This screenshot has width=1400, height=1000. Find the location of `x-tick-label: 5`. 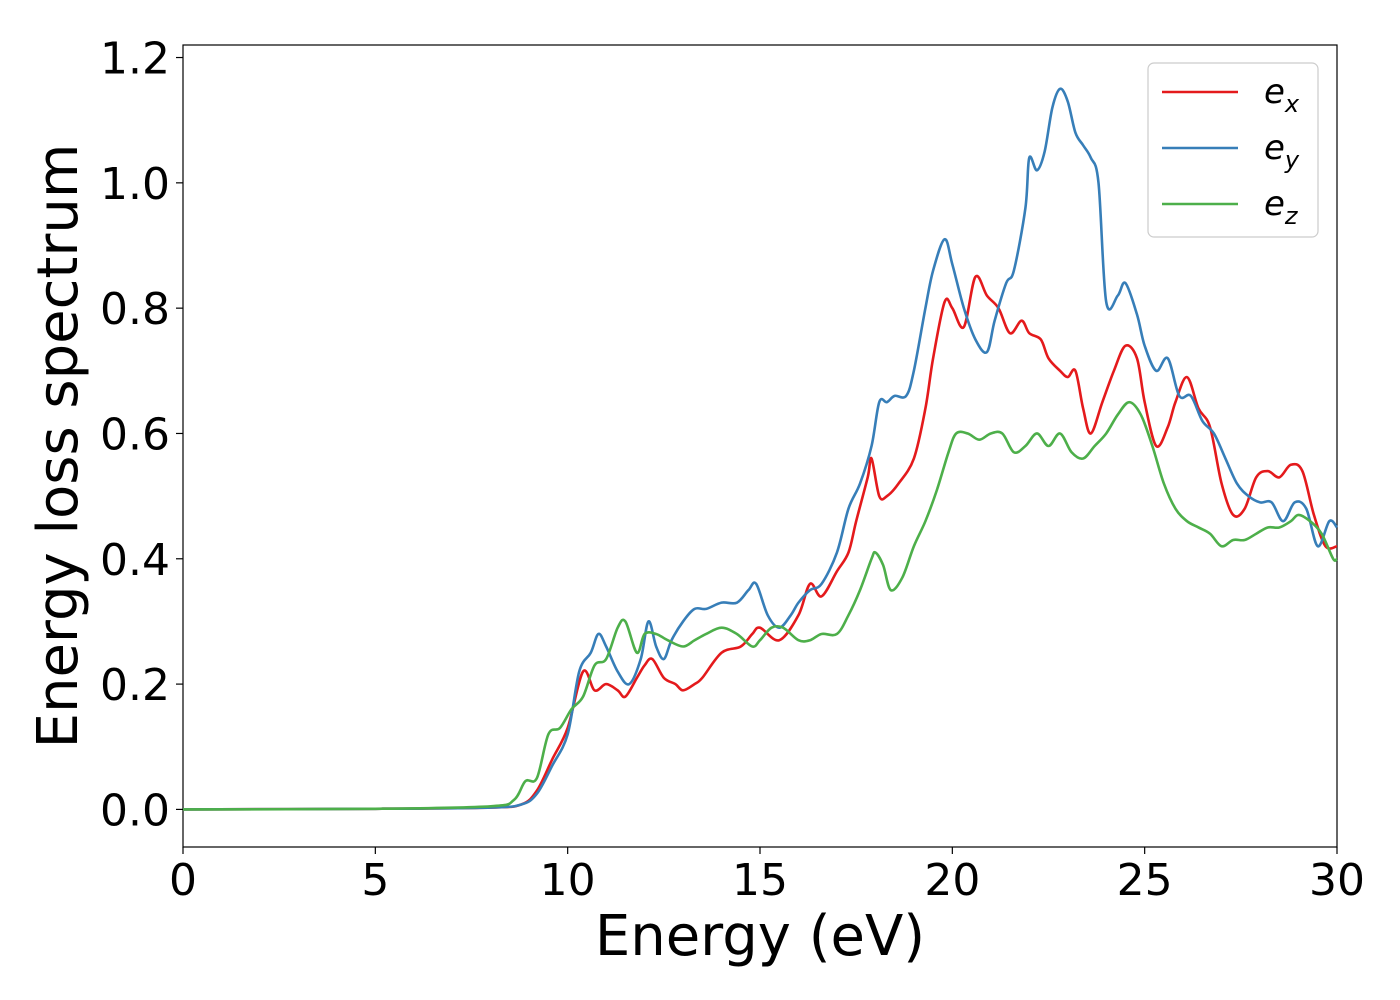

x-tick-label: 5 is located at coordinates (375, 880).